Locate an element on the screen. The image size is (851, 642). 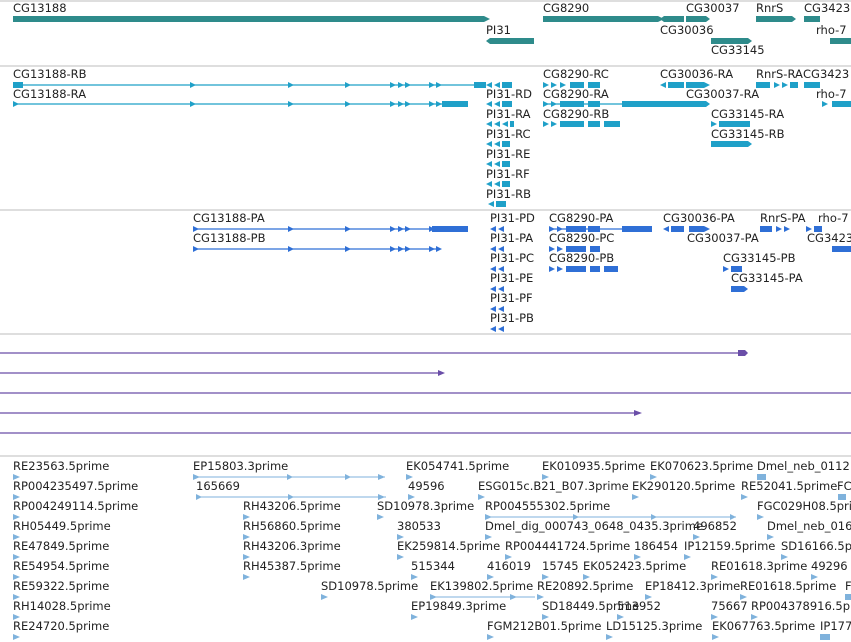
transcript-feature: CG8290-RB is located at coordinates (581, 117).